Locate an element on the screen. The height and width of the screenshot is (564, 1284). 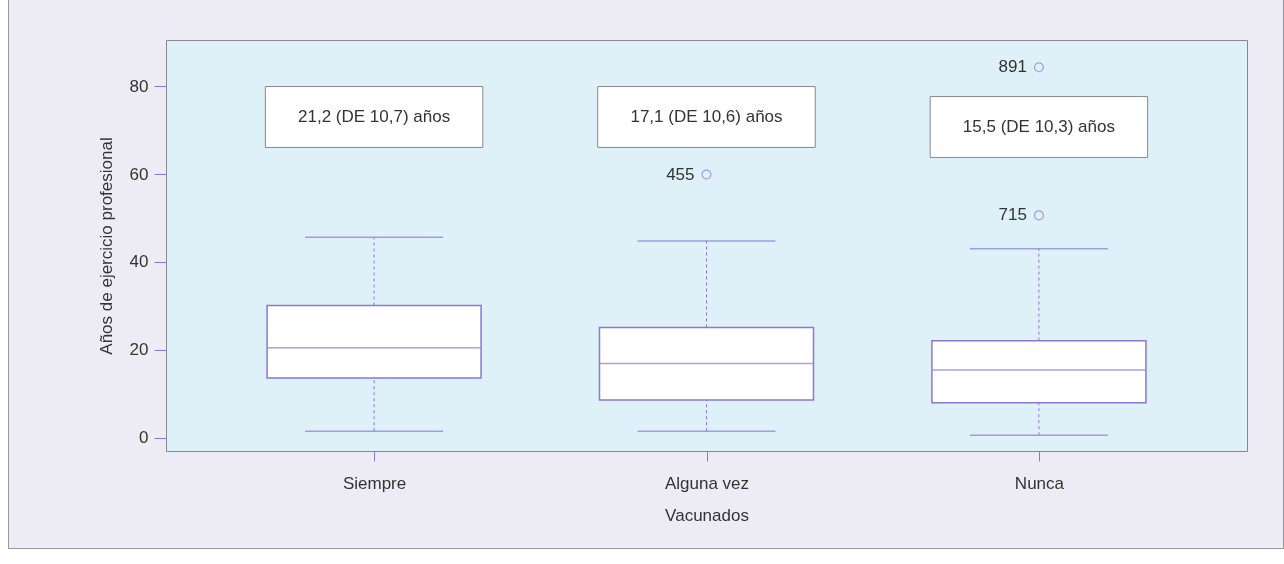
annotation: 21,2 (DE 10,7) años is located at coordinates (374, 116).